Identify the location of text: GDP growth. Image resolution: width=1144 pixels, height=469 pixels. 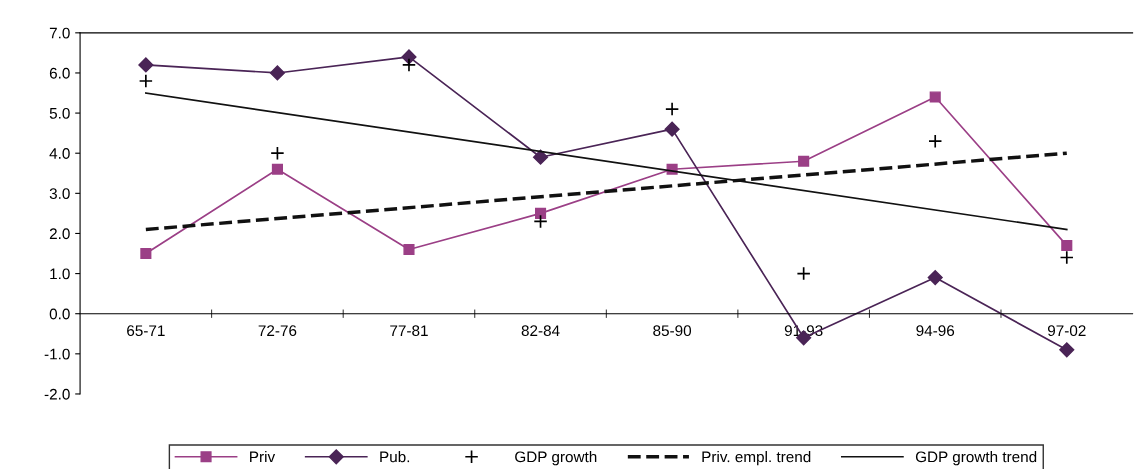
(556, 458).